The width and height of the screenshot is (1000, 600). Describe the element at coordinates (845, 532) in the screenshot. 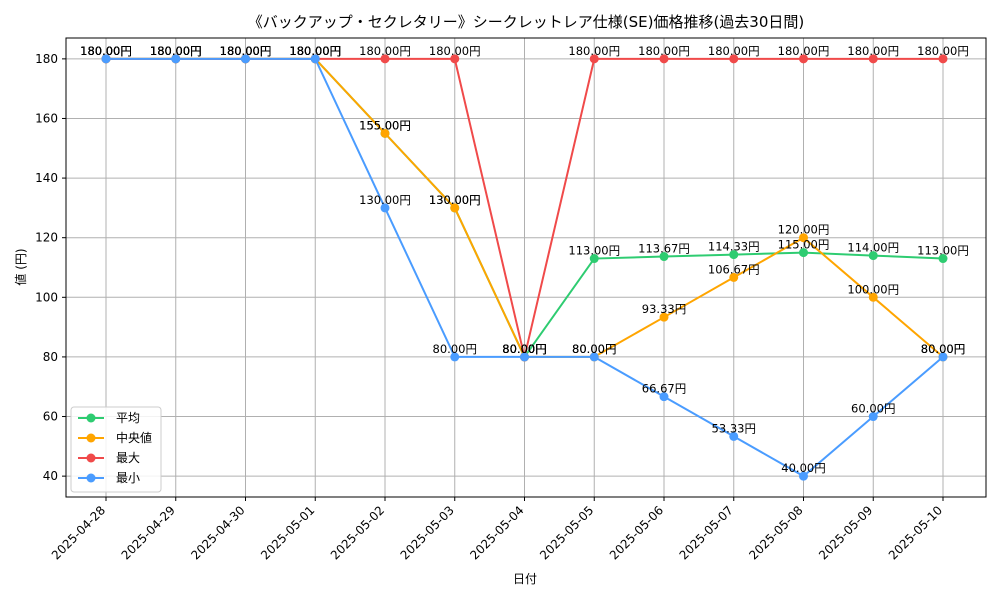

I see `x-tick-label: 2025-05-09` at that location.